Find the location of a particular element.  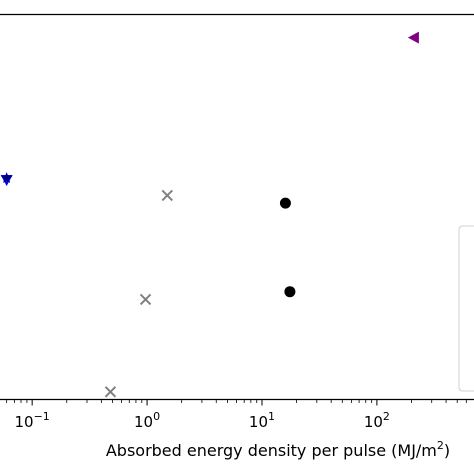

x-axis-label-superscript: 2 is located at coordinates (440, 445).